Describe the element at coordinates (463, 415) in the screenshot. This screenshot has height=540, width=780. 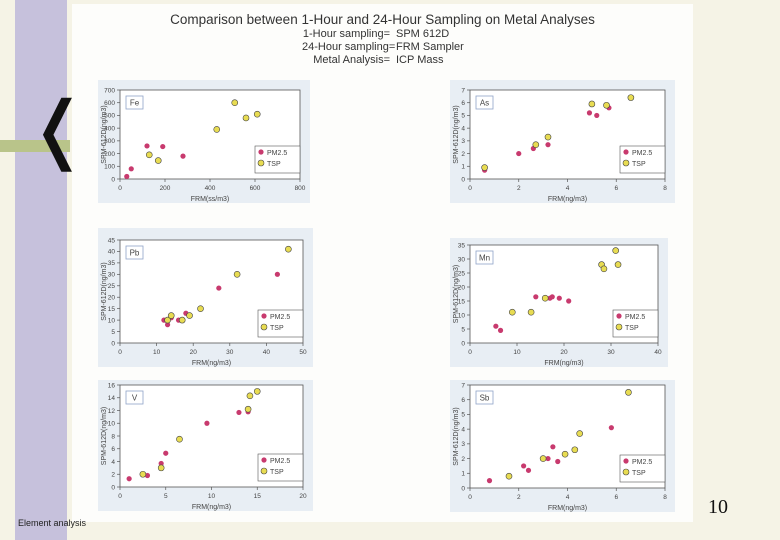
I see `y-tick-label: 5` at that location.